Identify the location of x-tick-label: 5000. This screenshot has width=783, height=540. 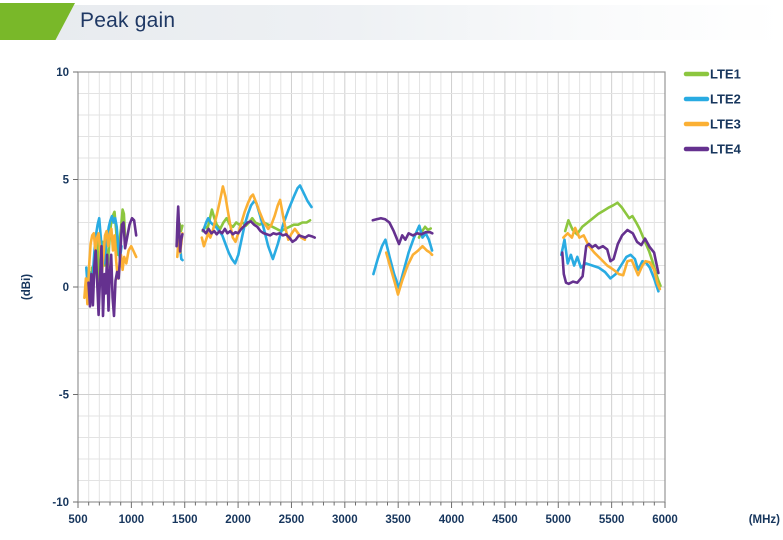
(558, 520).